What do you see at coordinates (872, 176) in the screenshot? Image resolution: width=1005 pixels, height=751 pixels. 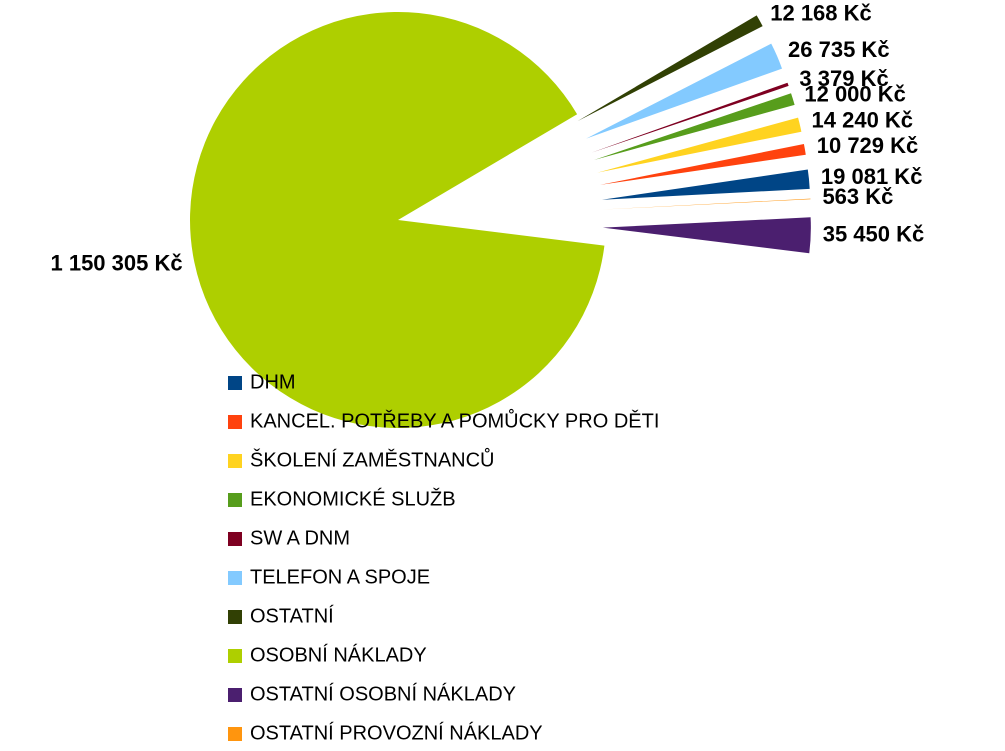 I see `value-label: 19 081 Kč` at bounding box center [872, 176].